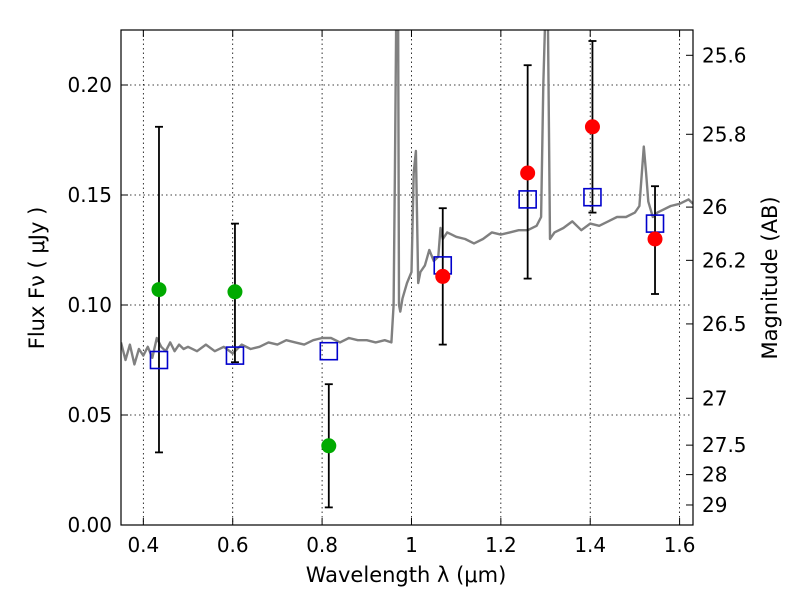  What do you see at coordinates (501, 545) in the screenshot?
I see `x-tick-label: 1.2` at bounding box center [501, 545].